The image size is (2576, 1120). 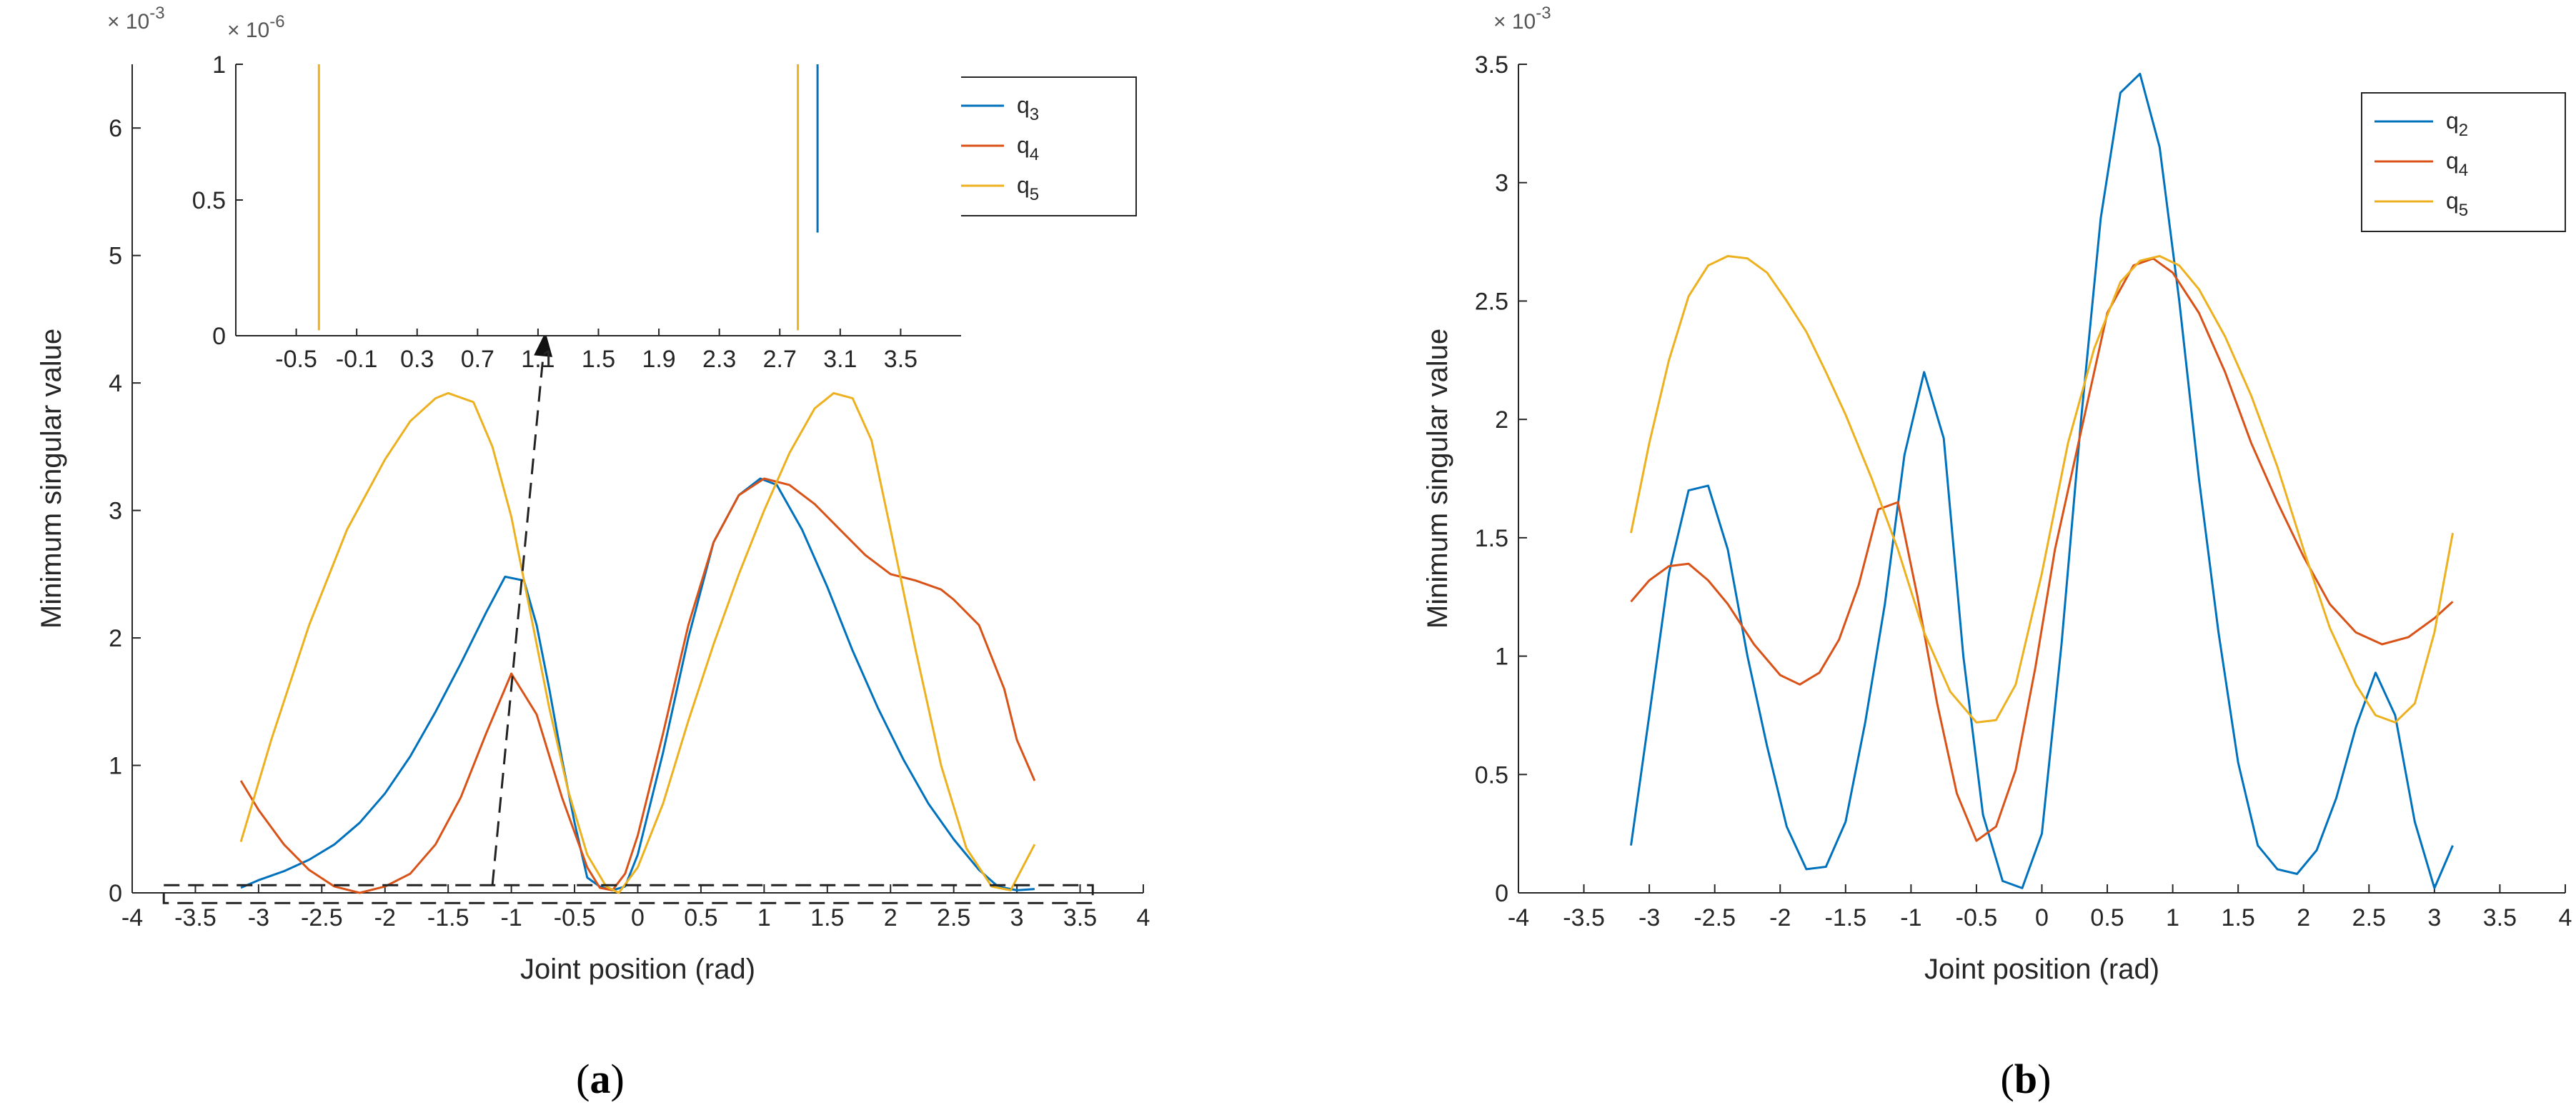 What do you see at coordinates (477, 359) in the screenshot?
I see `inset-x-tick-label: 0.7` at bounding box center [477, 359].